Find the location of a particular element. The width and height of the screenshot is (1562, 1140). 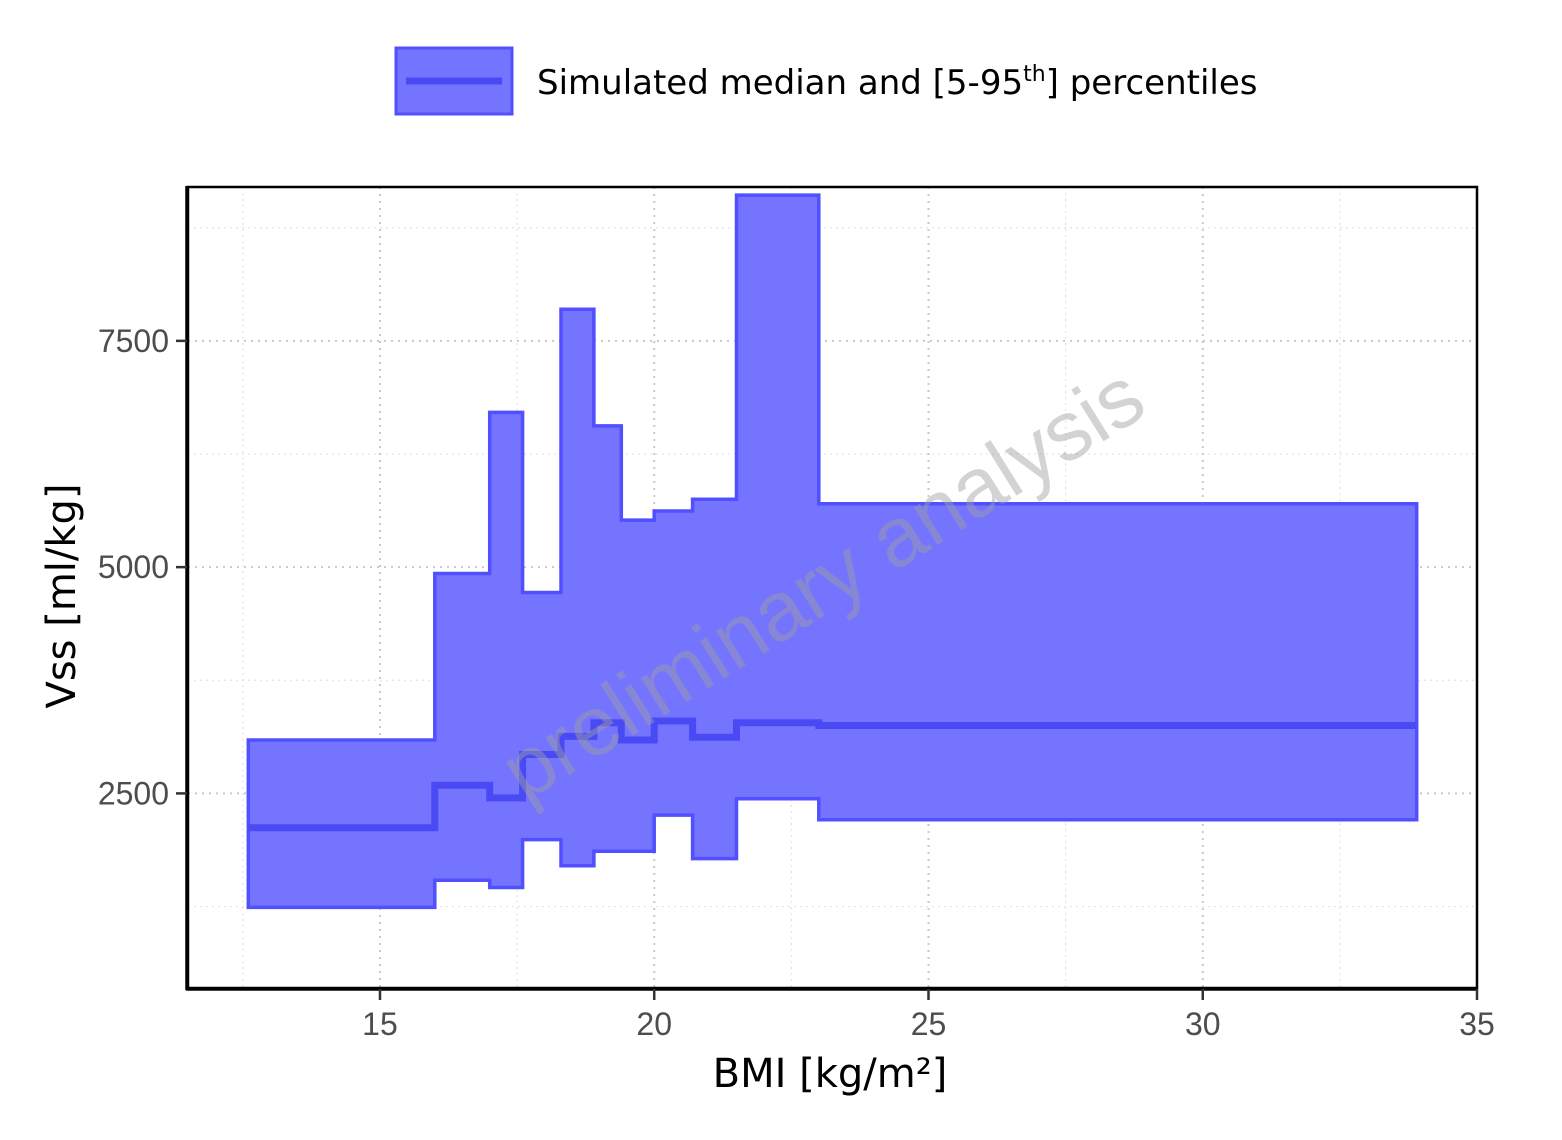

y-tick-label: 5000 is located at coordinates (133, 567).